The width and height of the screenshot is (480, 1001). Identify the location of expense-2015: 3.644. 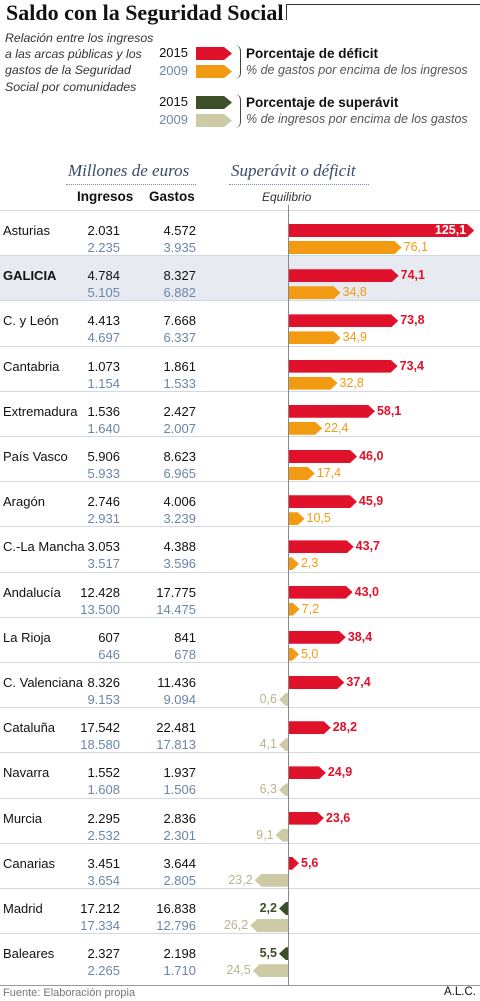
(179, 863).